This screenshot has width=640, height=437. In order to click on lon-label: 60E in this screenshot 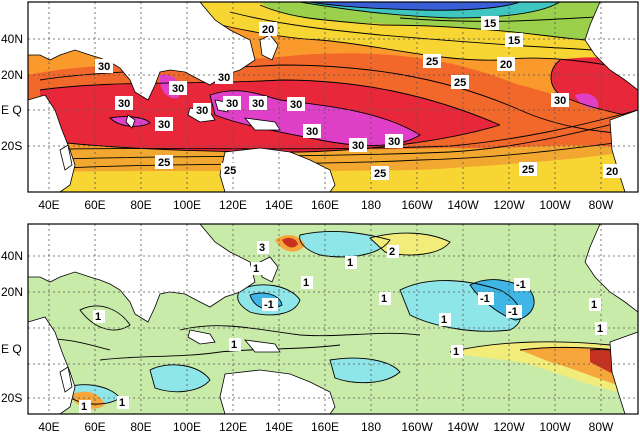, I will do `click(94, 205)`.